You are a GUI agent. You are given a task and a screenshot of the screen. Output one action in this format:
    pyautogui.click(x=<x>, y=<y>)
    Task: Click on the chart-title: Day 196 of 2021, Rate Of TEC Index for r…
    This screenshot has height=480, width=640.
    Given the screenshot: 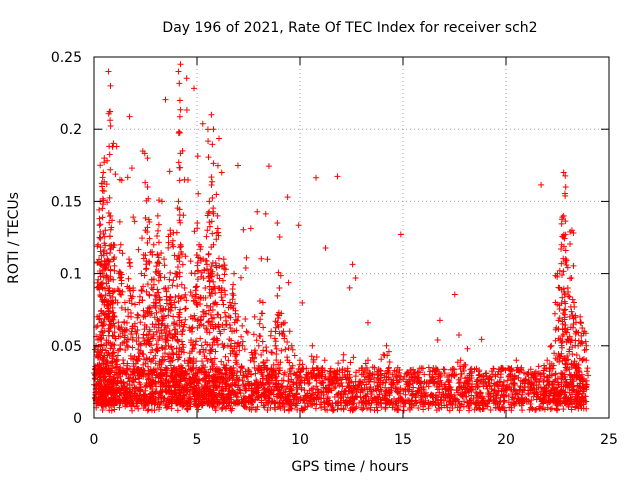 What is the action you would take?
    pyautogui.click(x=349, y=28)
    